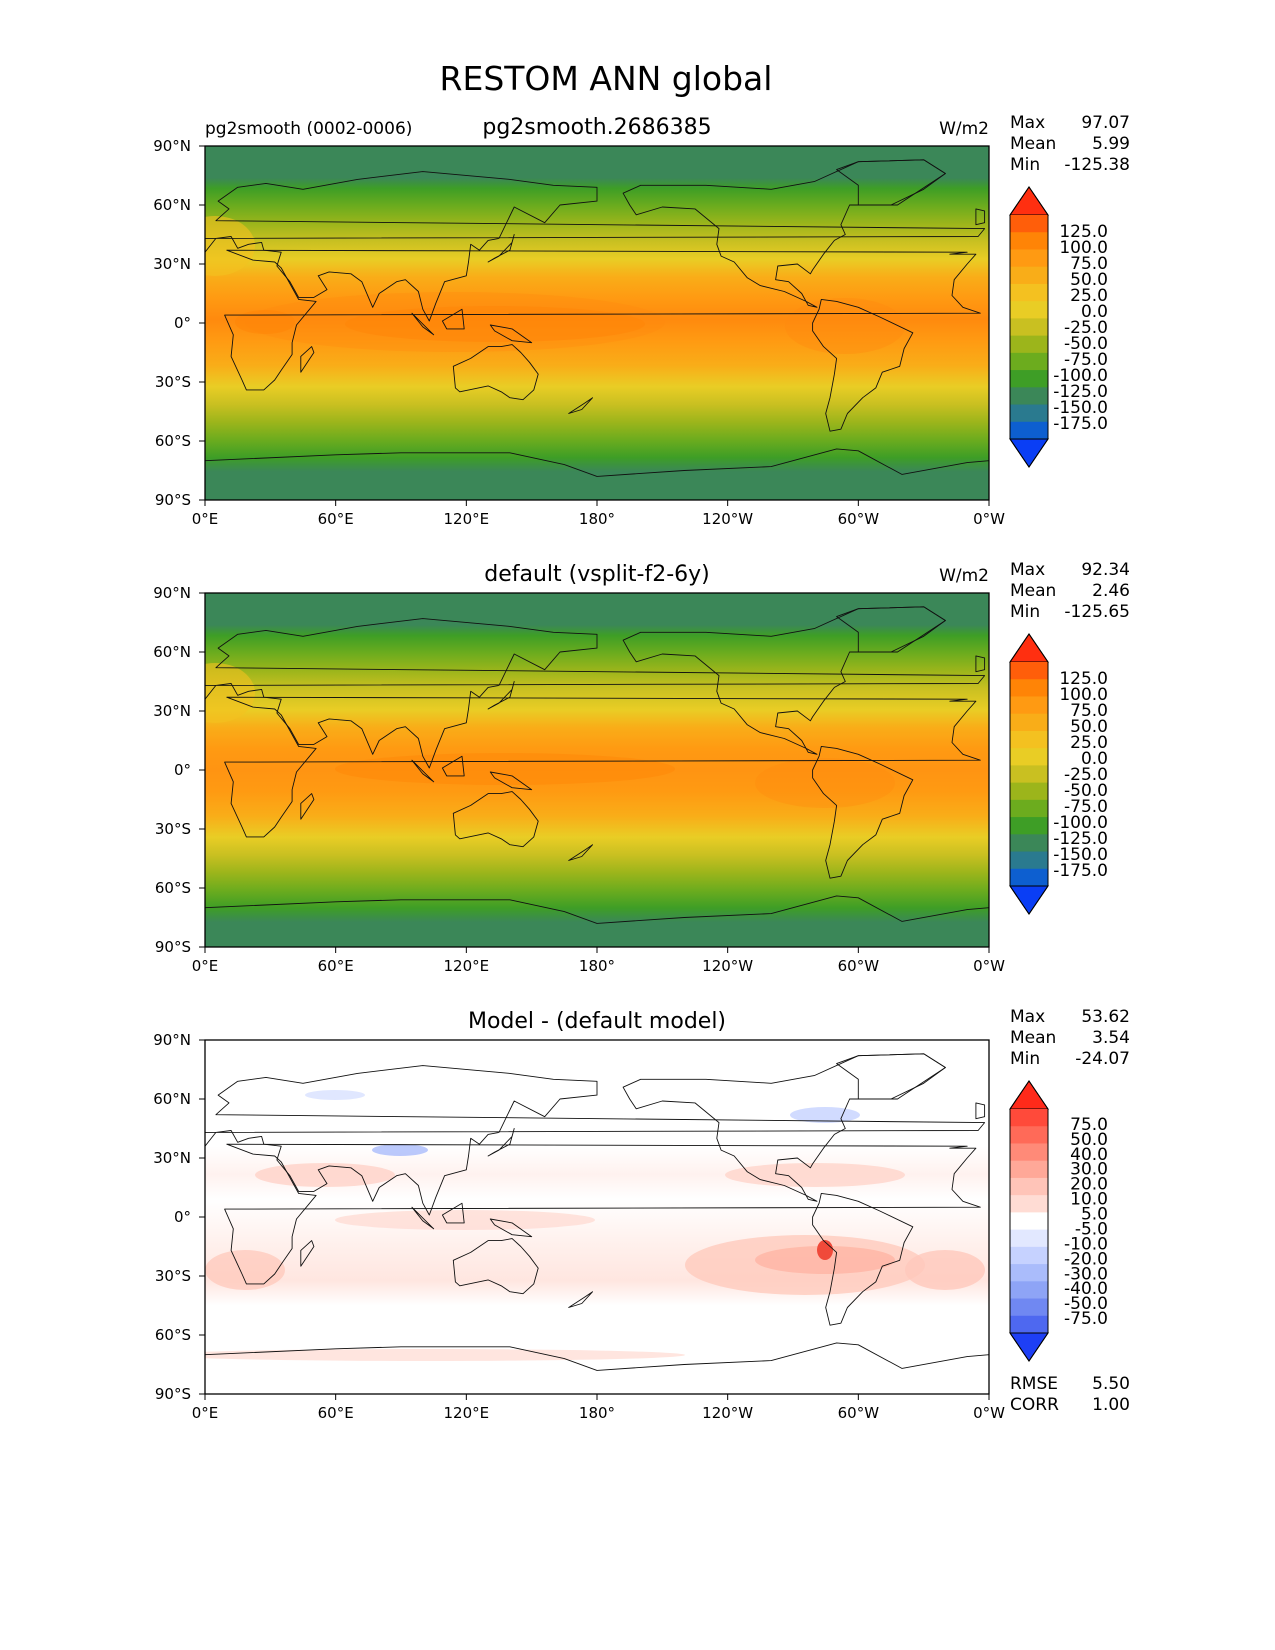 Image resolution: width=1275 pixels, height=1650 pixels. I want to click on colorbar-level-label: -40.0, so click(1086, 1289).